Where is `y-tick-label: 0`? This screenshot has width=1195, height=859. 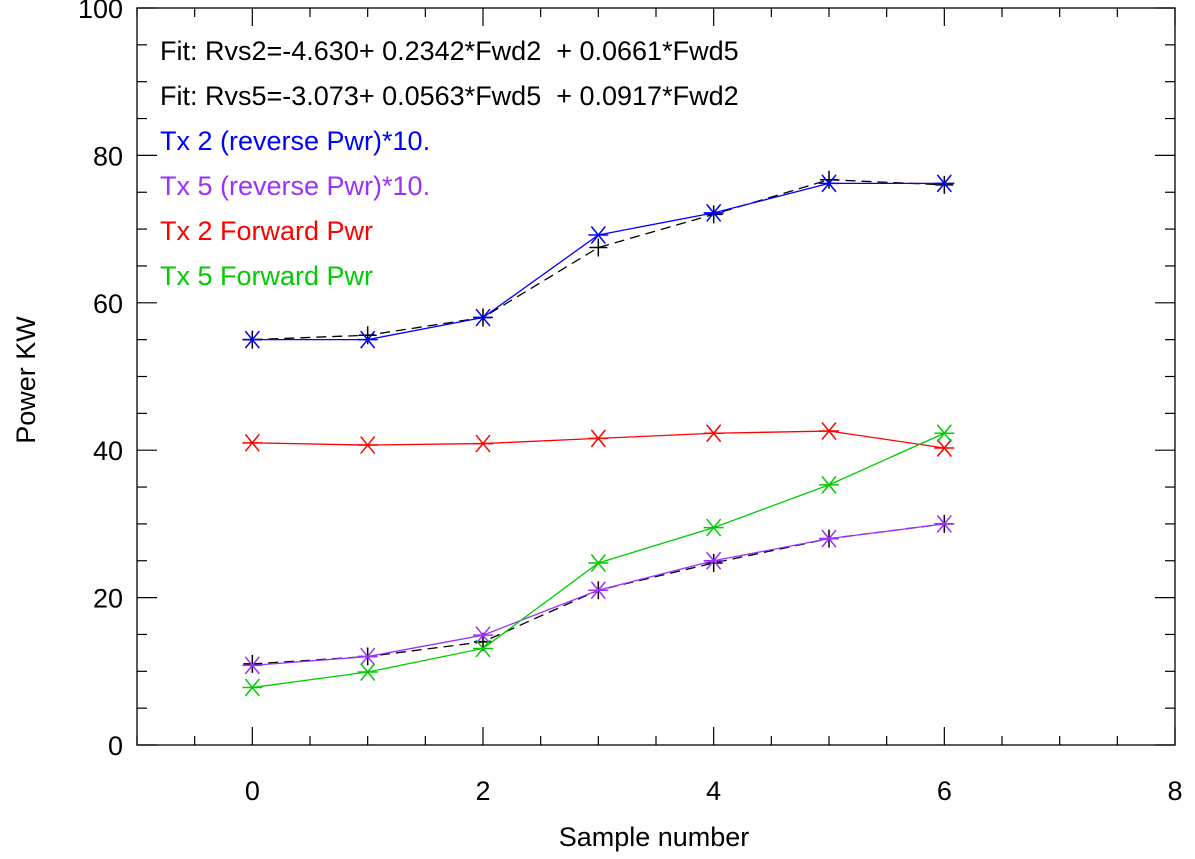
y-tick-label: 0 is located at coordinates (115, 746).